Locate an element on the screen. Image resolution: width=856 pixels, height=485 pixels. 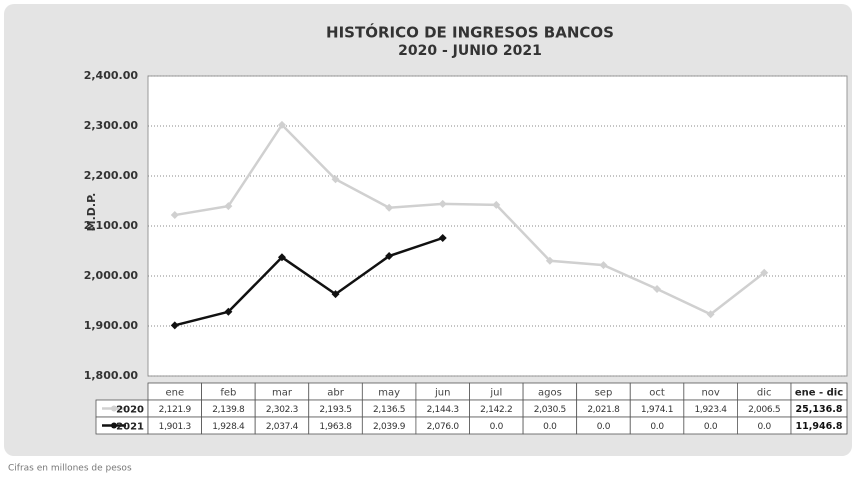
chart-title: HISTÓRICO DE INGRESOS BANCOS is located at coordinates (470, 32).